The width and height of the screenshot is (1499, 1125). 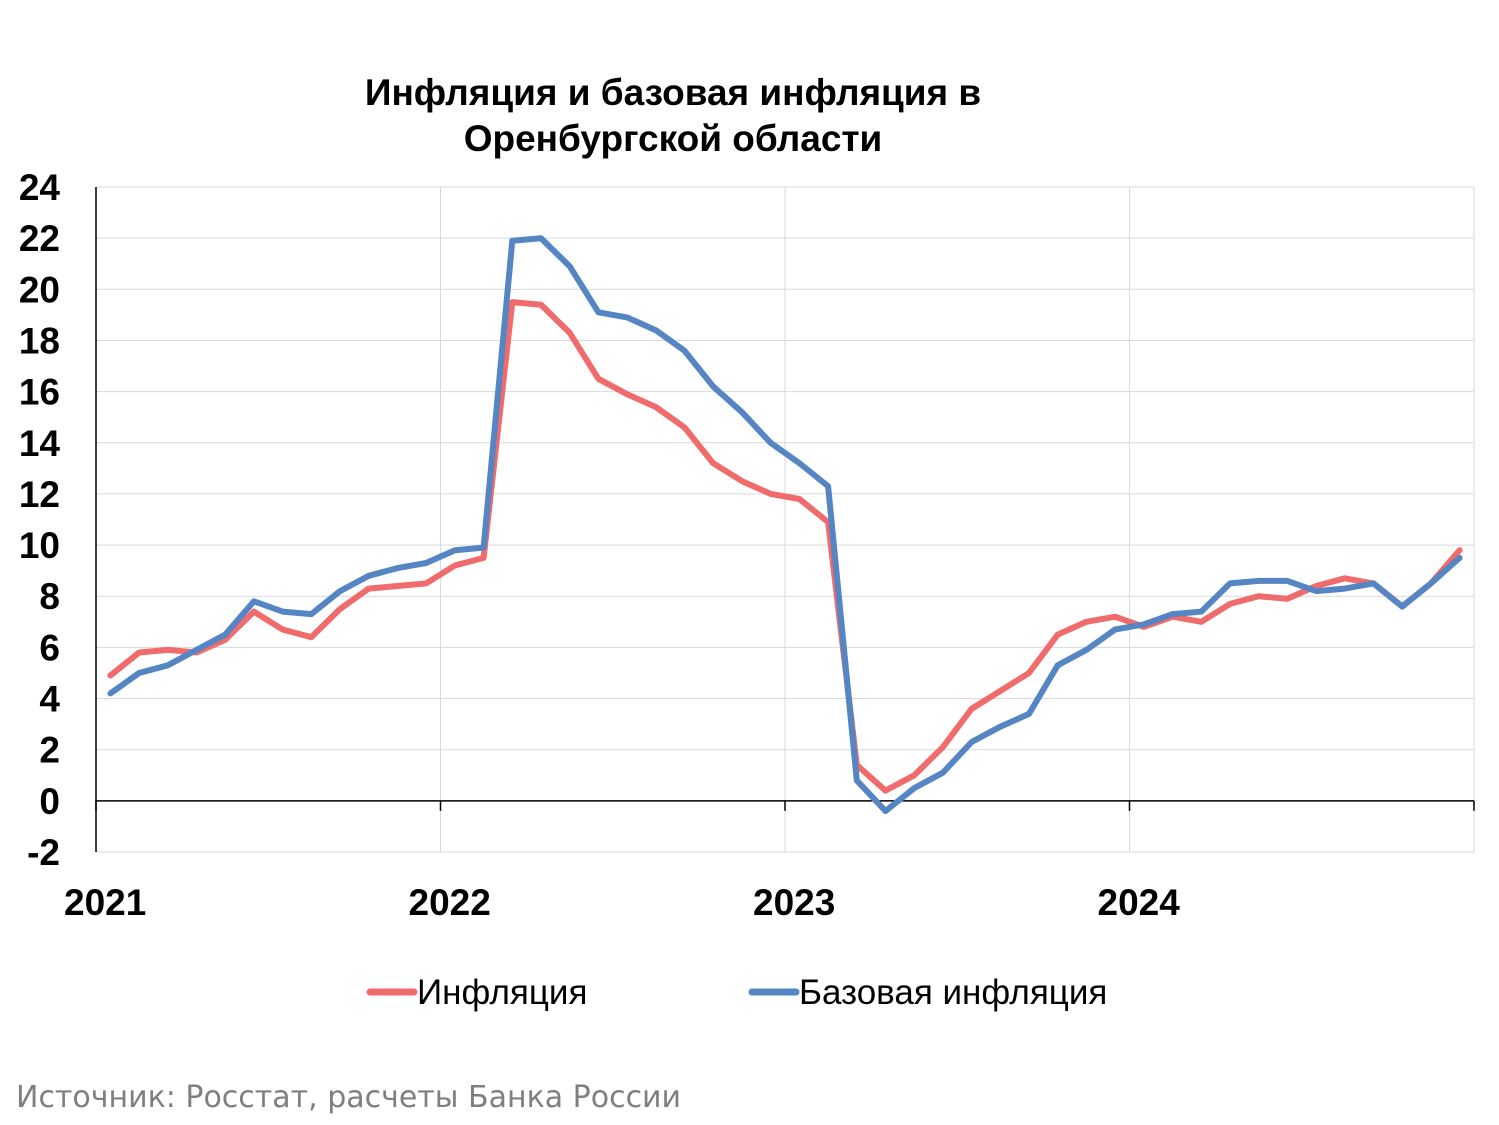 I want to click on y-tick-label: 4, so click(x=49, y=699).